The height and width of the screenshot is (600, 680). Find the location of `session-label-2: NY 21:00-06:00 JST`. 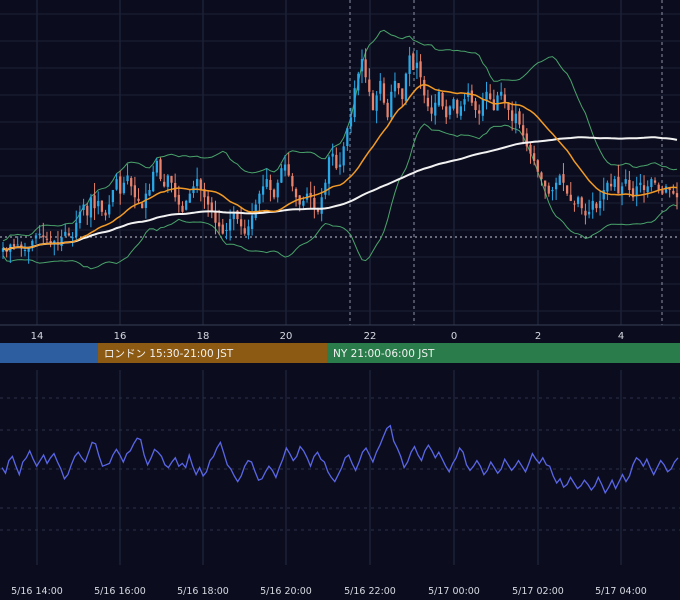

session-label-2: NY 21:00-06:00 JST is located at coordinates (384, 354).